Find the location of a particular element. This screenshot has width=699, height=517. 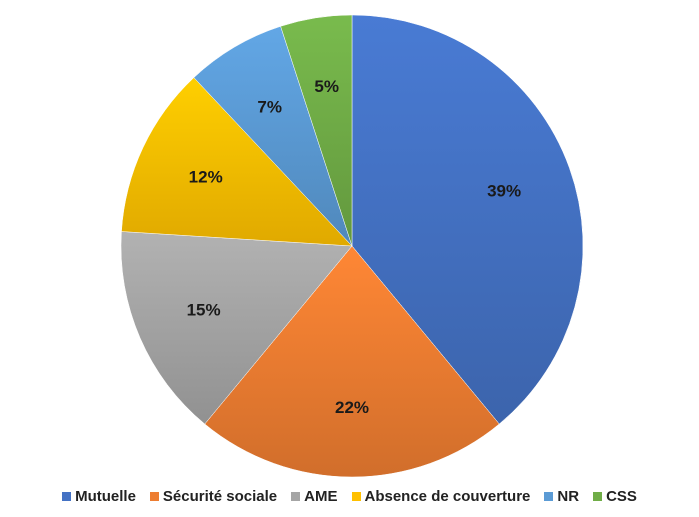

legend-item-4: Absence de couverture is located at coordinates (441, 496).